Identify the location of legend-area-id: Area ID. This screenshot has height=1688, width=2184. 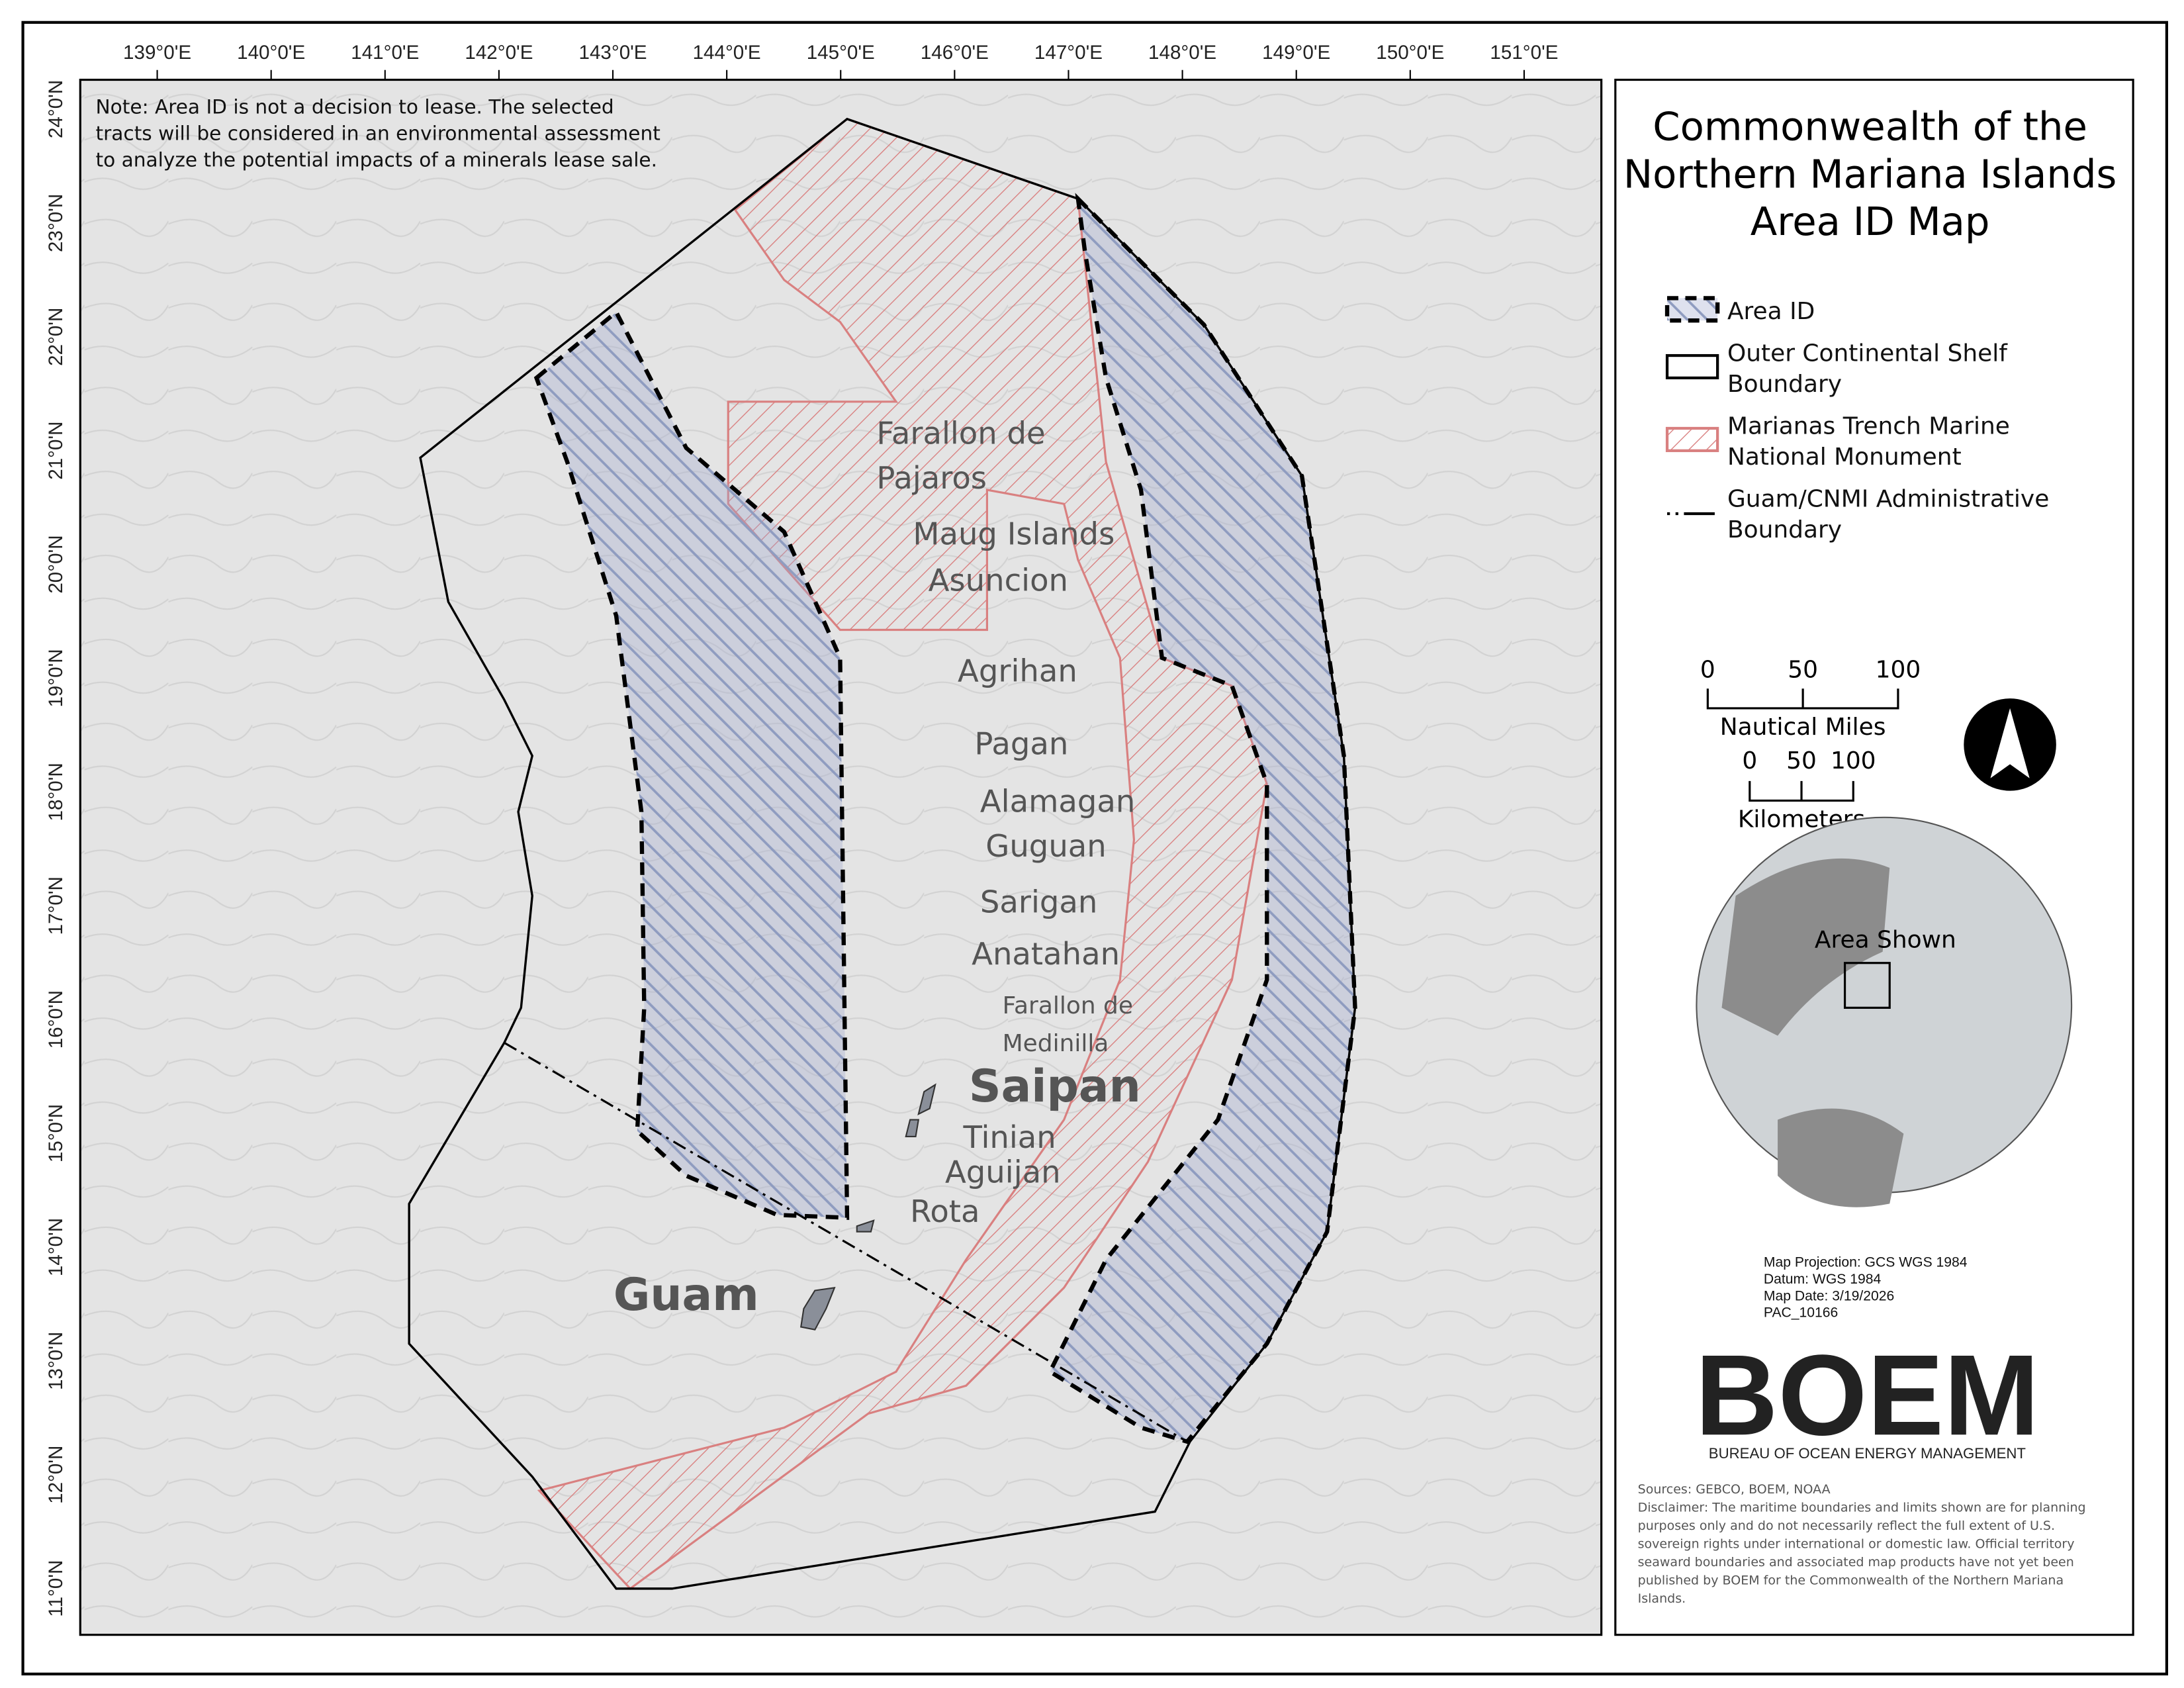
(1771, 311).